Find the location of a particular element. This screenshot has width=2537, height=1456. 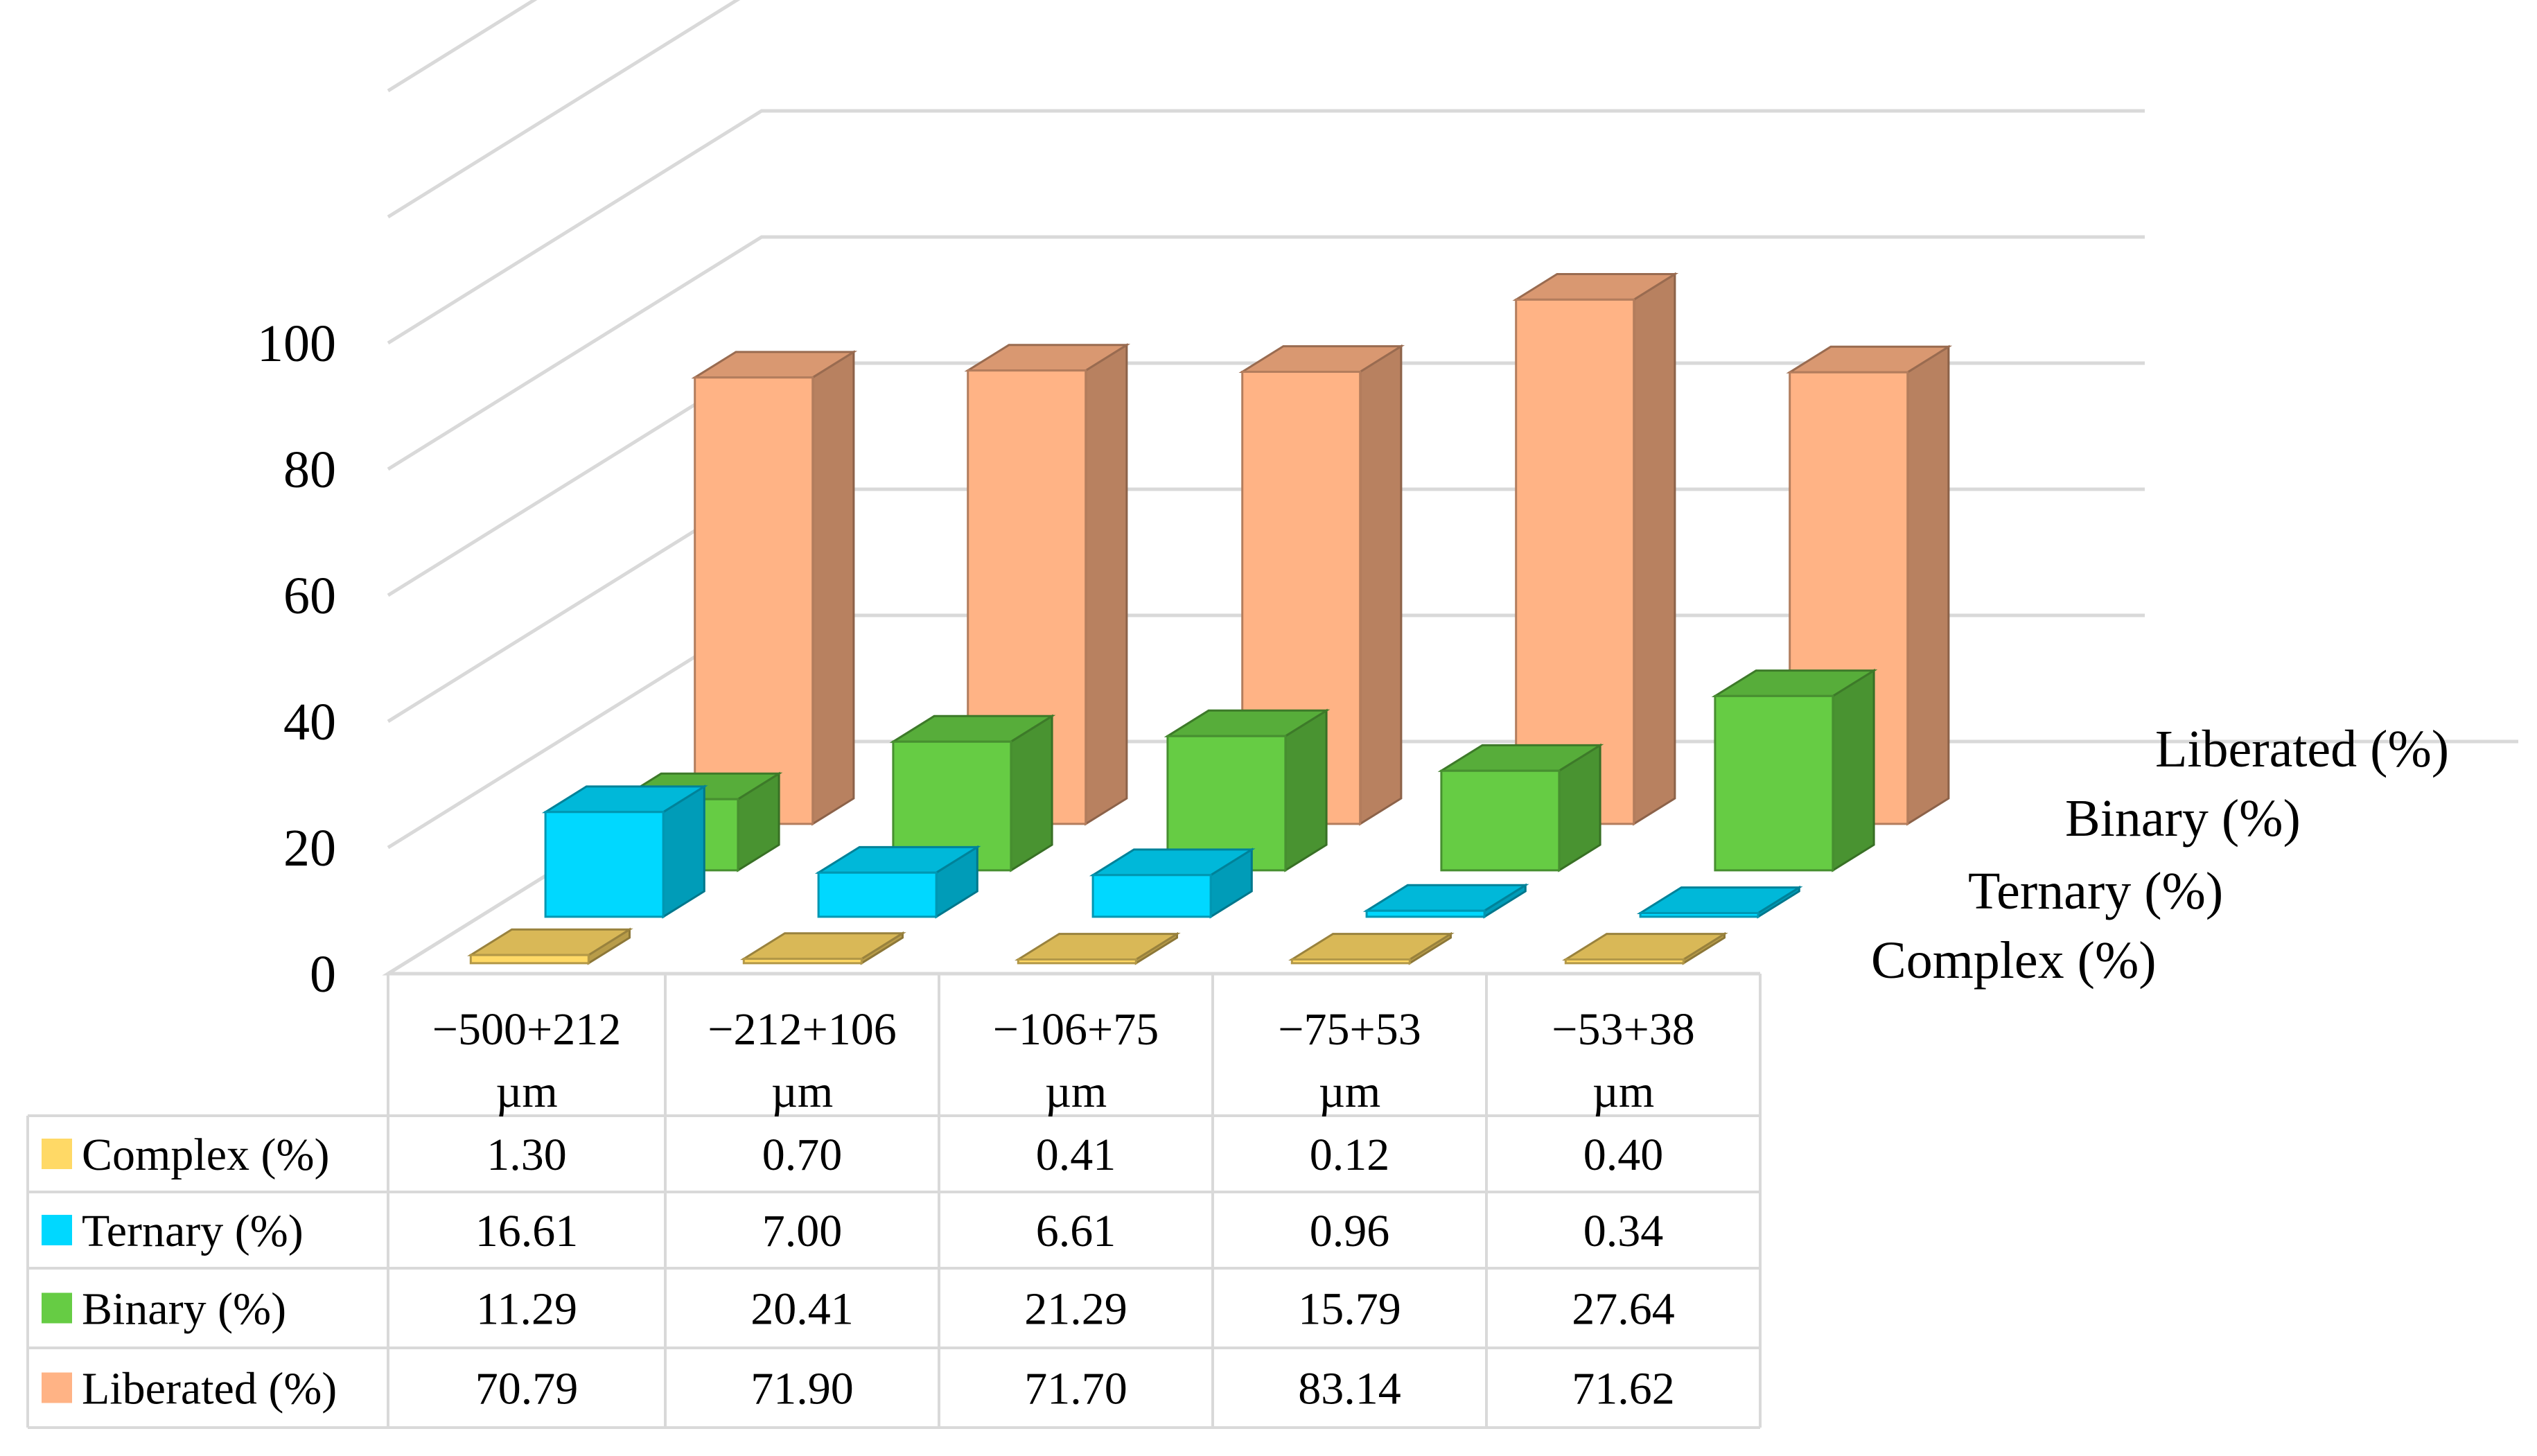

legend-label: Complex (%) is located at coordinates (206, 1155).